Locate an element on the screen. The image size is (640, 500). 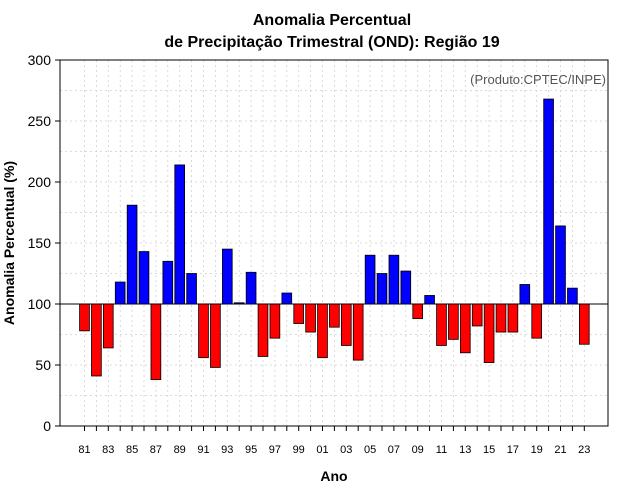
x-tick-label: 89 is located at coordinates (180, 450).